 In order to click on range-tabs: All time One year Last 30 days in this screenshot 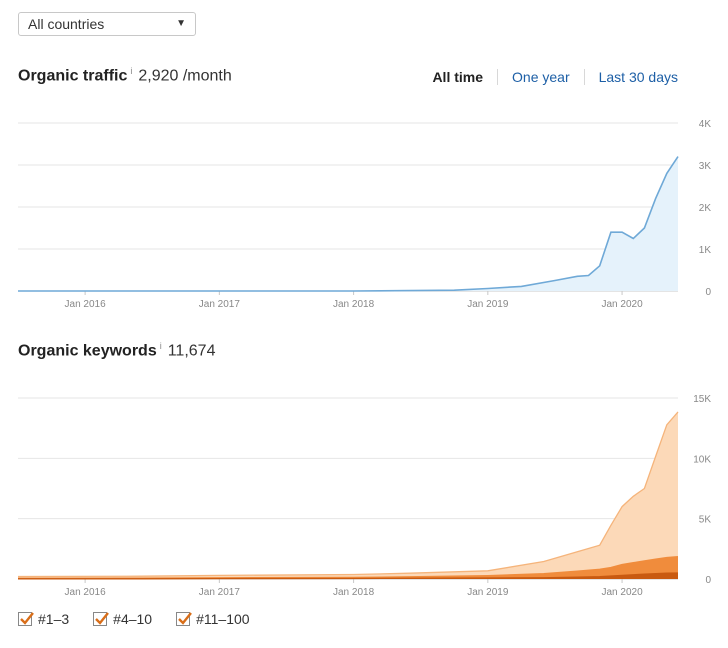, I will do `click(562, 77)`.